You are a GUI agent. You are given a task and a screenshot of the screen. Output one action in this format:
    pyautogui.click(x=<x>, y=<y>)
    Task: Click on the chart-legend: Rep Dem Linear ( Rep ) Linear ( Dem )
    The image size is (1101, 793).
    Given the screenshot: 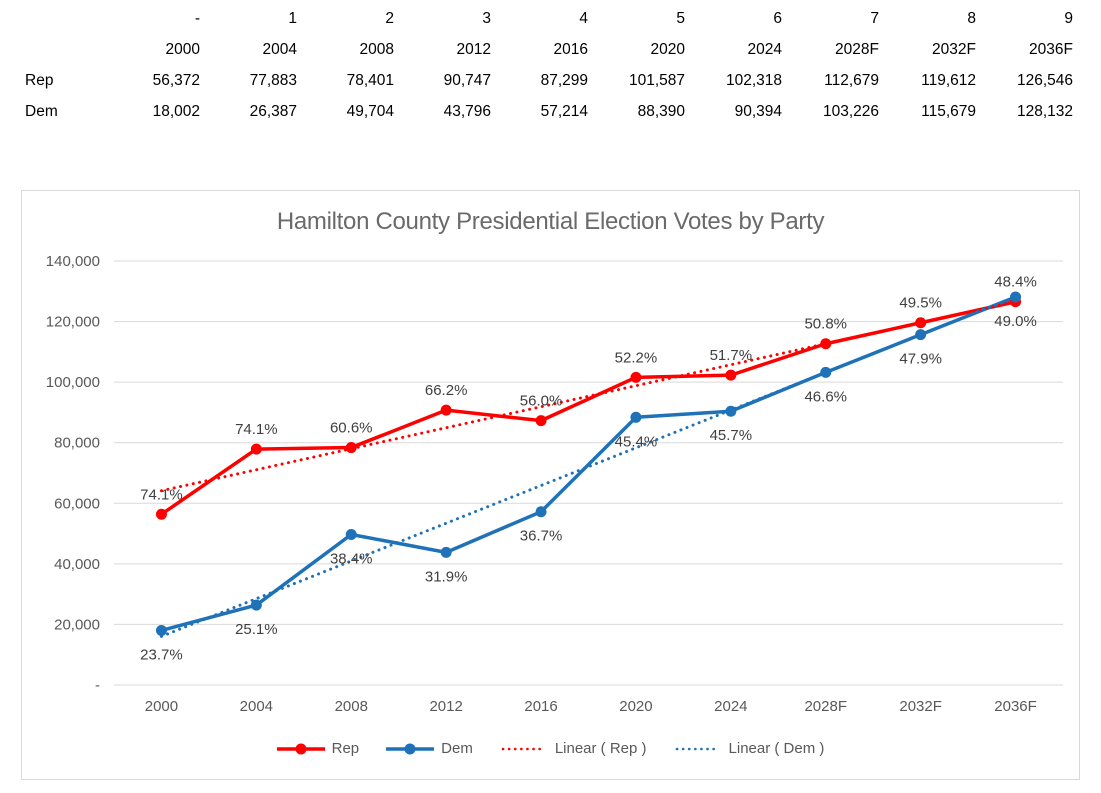 What is the action you would take?
    pyautogui.click(x=550, y=748)
    